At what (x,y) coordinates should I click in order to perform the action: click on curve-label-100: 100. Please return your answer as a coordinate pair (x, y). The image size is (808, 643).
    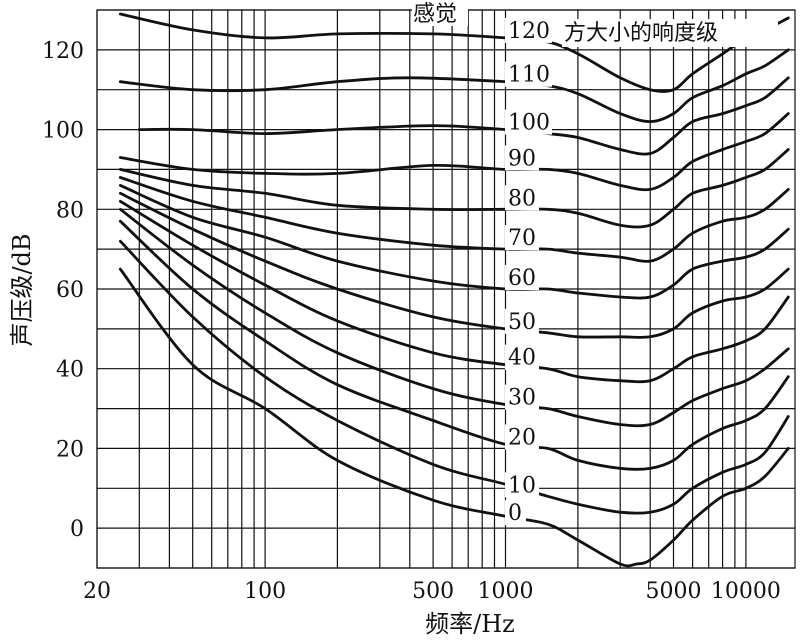
    Looking at the image, I should click on (529, 123).